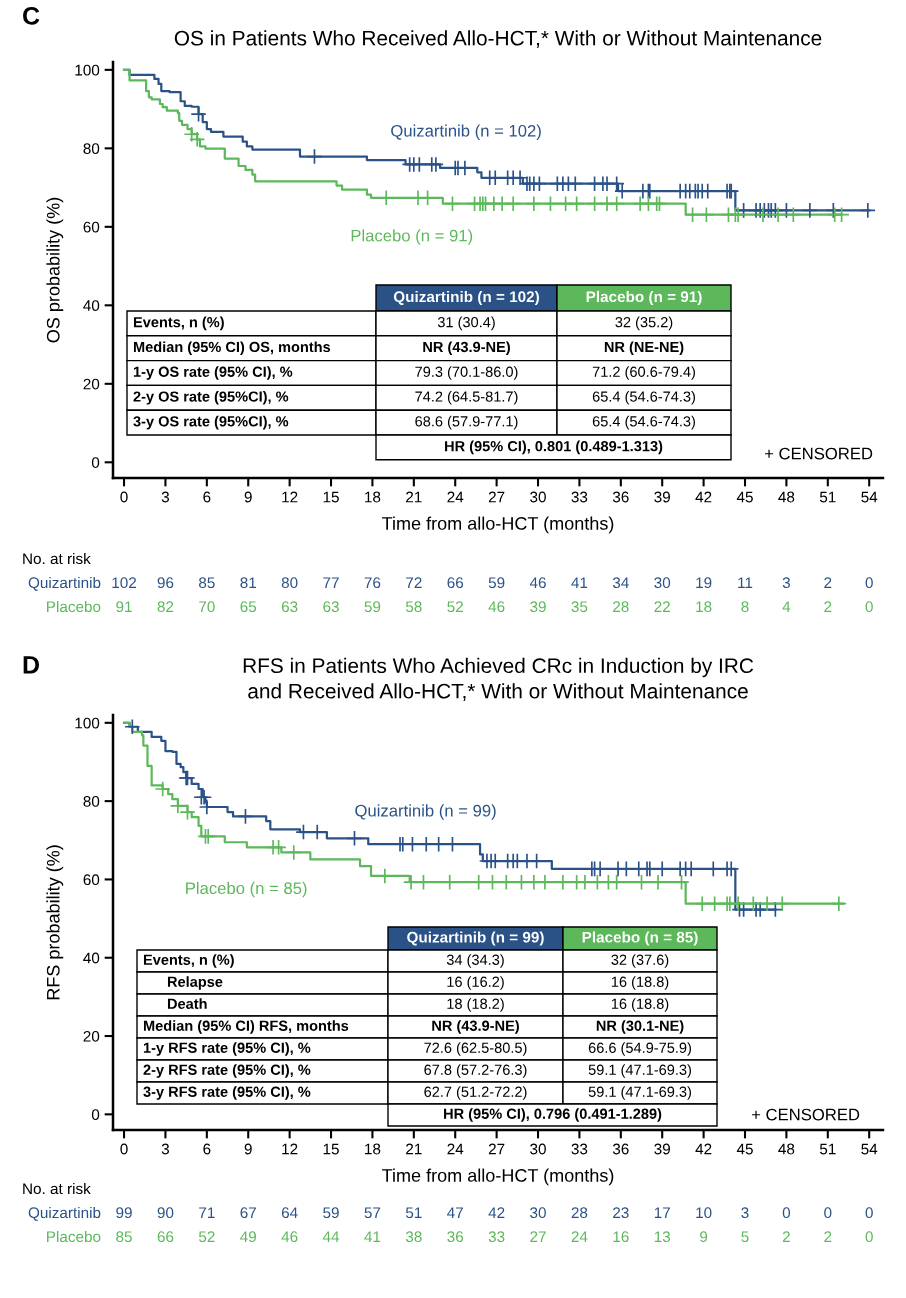  What do you see at coordinates (475, 983) in the screenshot?
I see `annotation: 16 (16.2)` at bounding box center [475, 983].